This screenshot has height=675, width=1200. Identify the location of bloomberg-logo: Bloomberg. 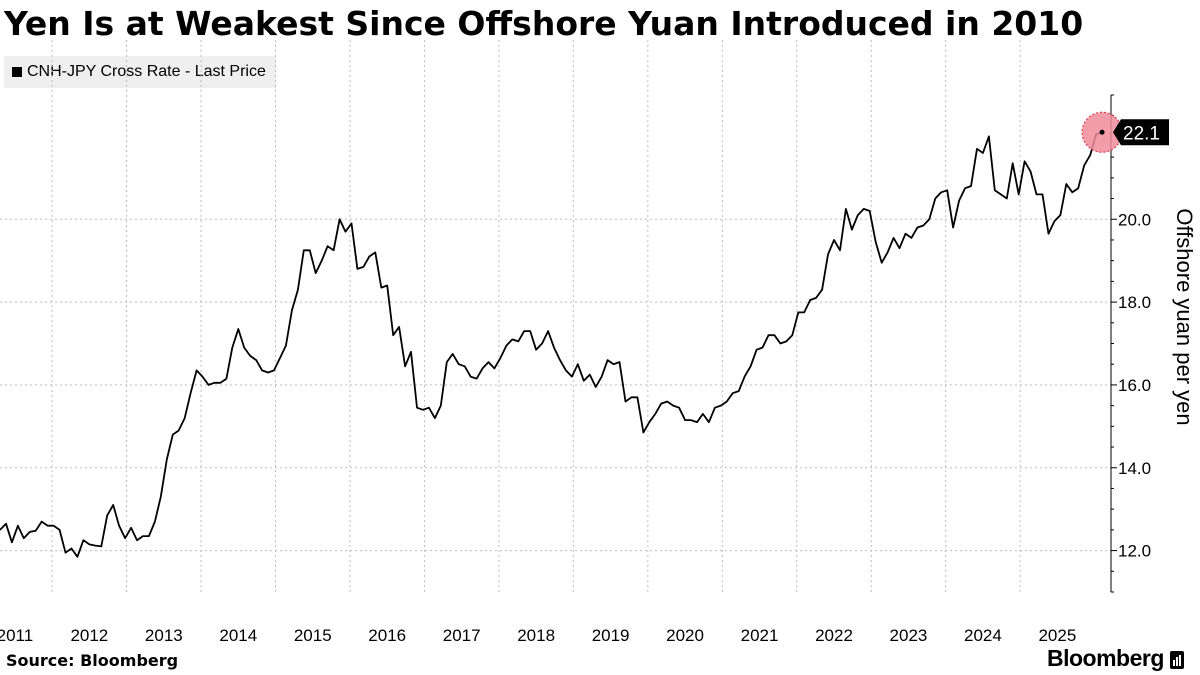
(1115, 658).